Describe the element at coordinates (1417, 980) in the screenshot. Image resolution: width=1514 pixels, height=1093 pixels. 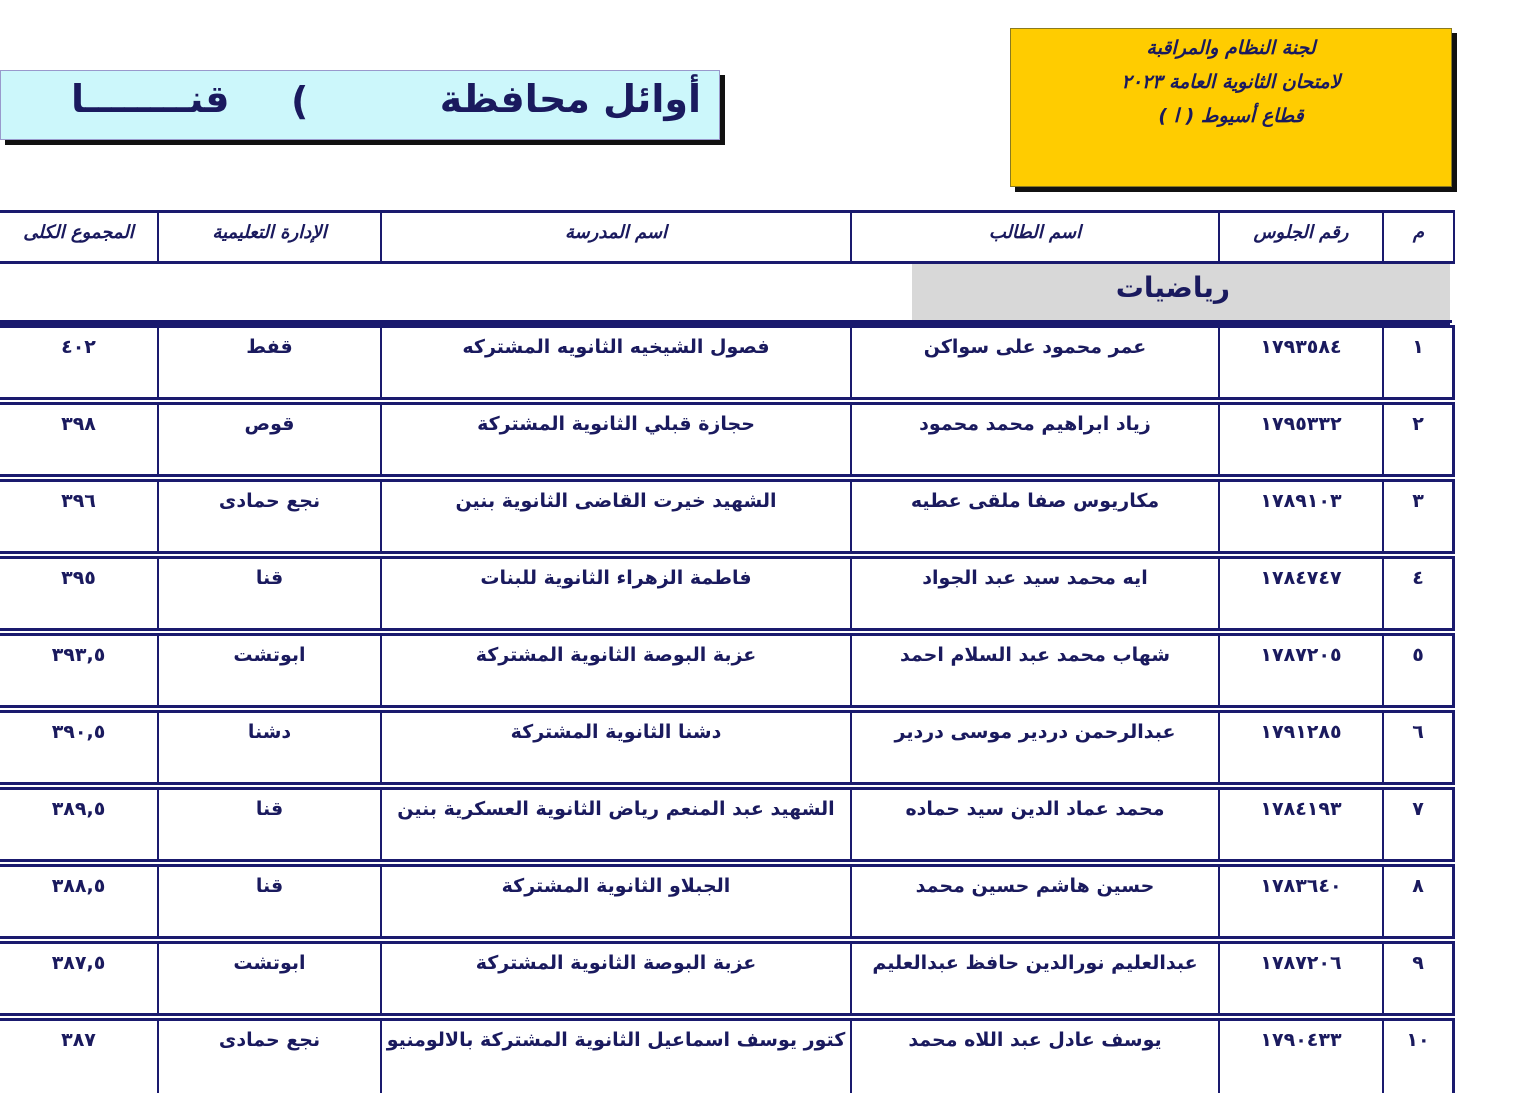
I see `cell-index: ٩` at that location.